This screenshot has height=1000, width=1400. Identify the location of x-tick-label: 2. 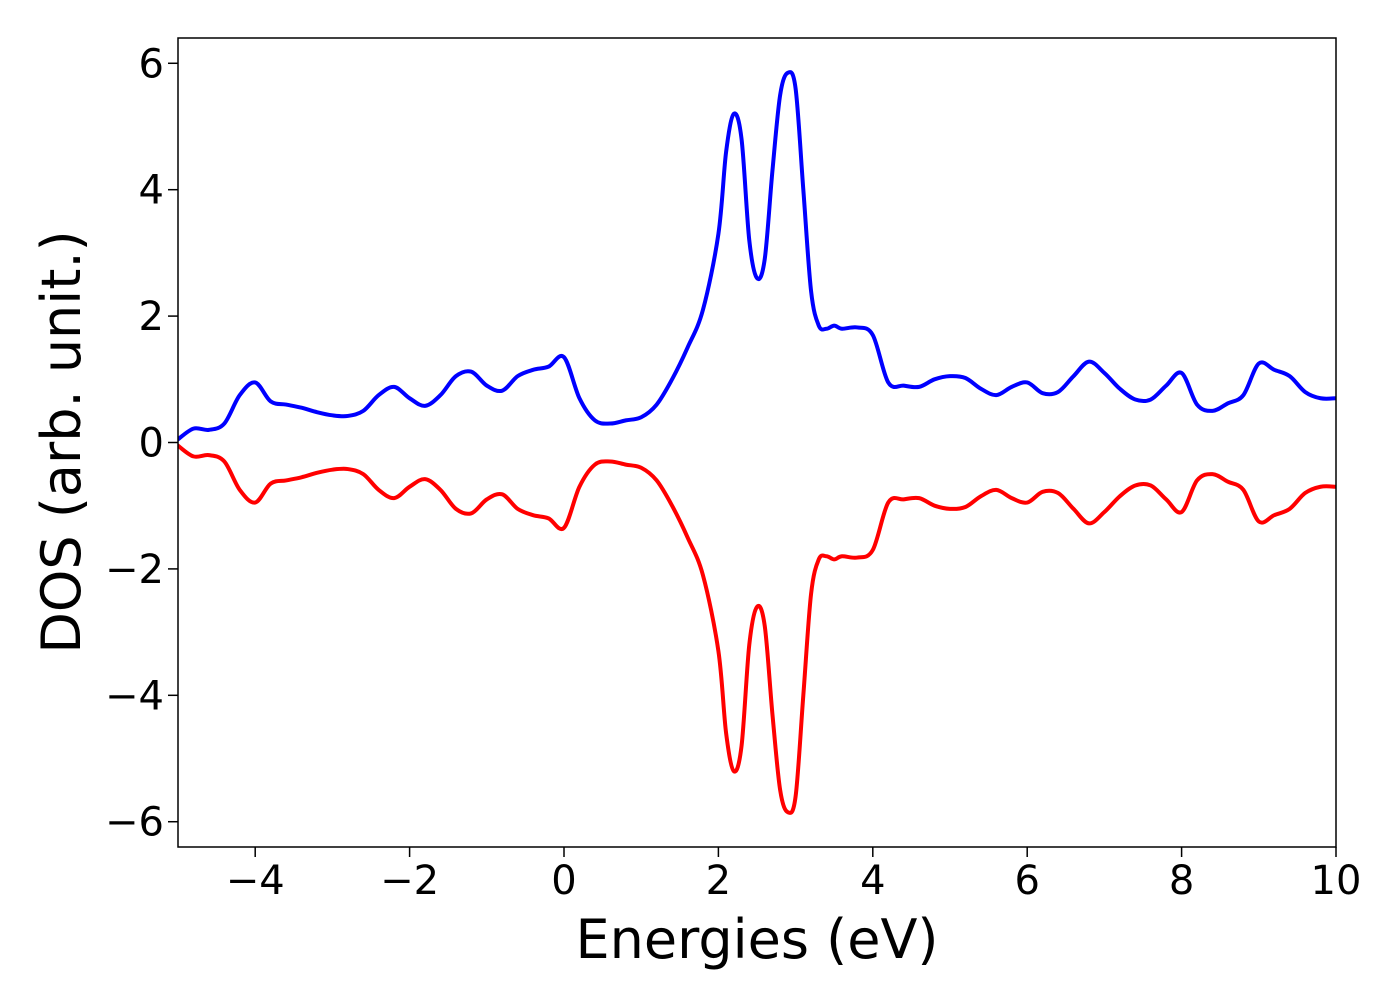
(718, 881).